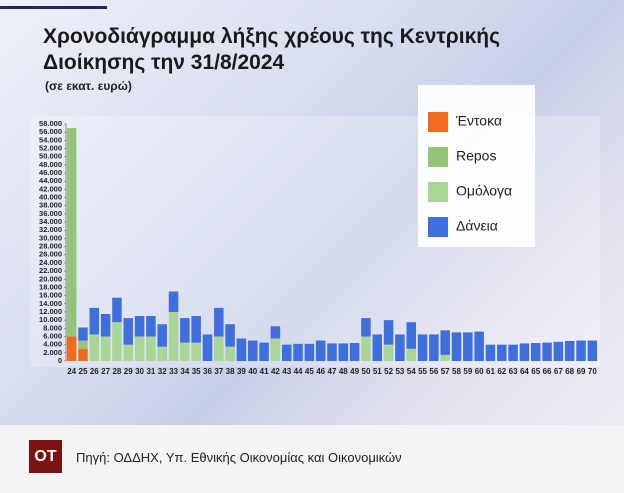  What do you see at coordinates (52, 335) in the screenshot?
I see `y-tick-label: 6.000` at bounding box center [52, 335].